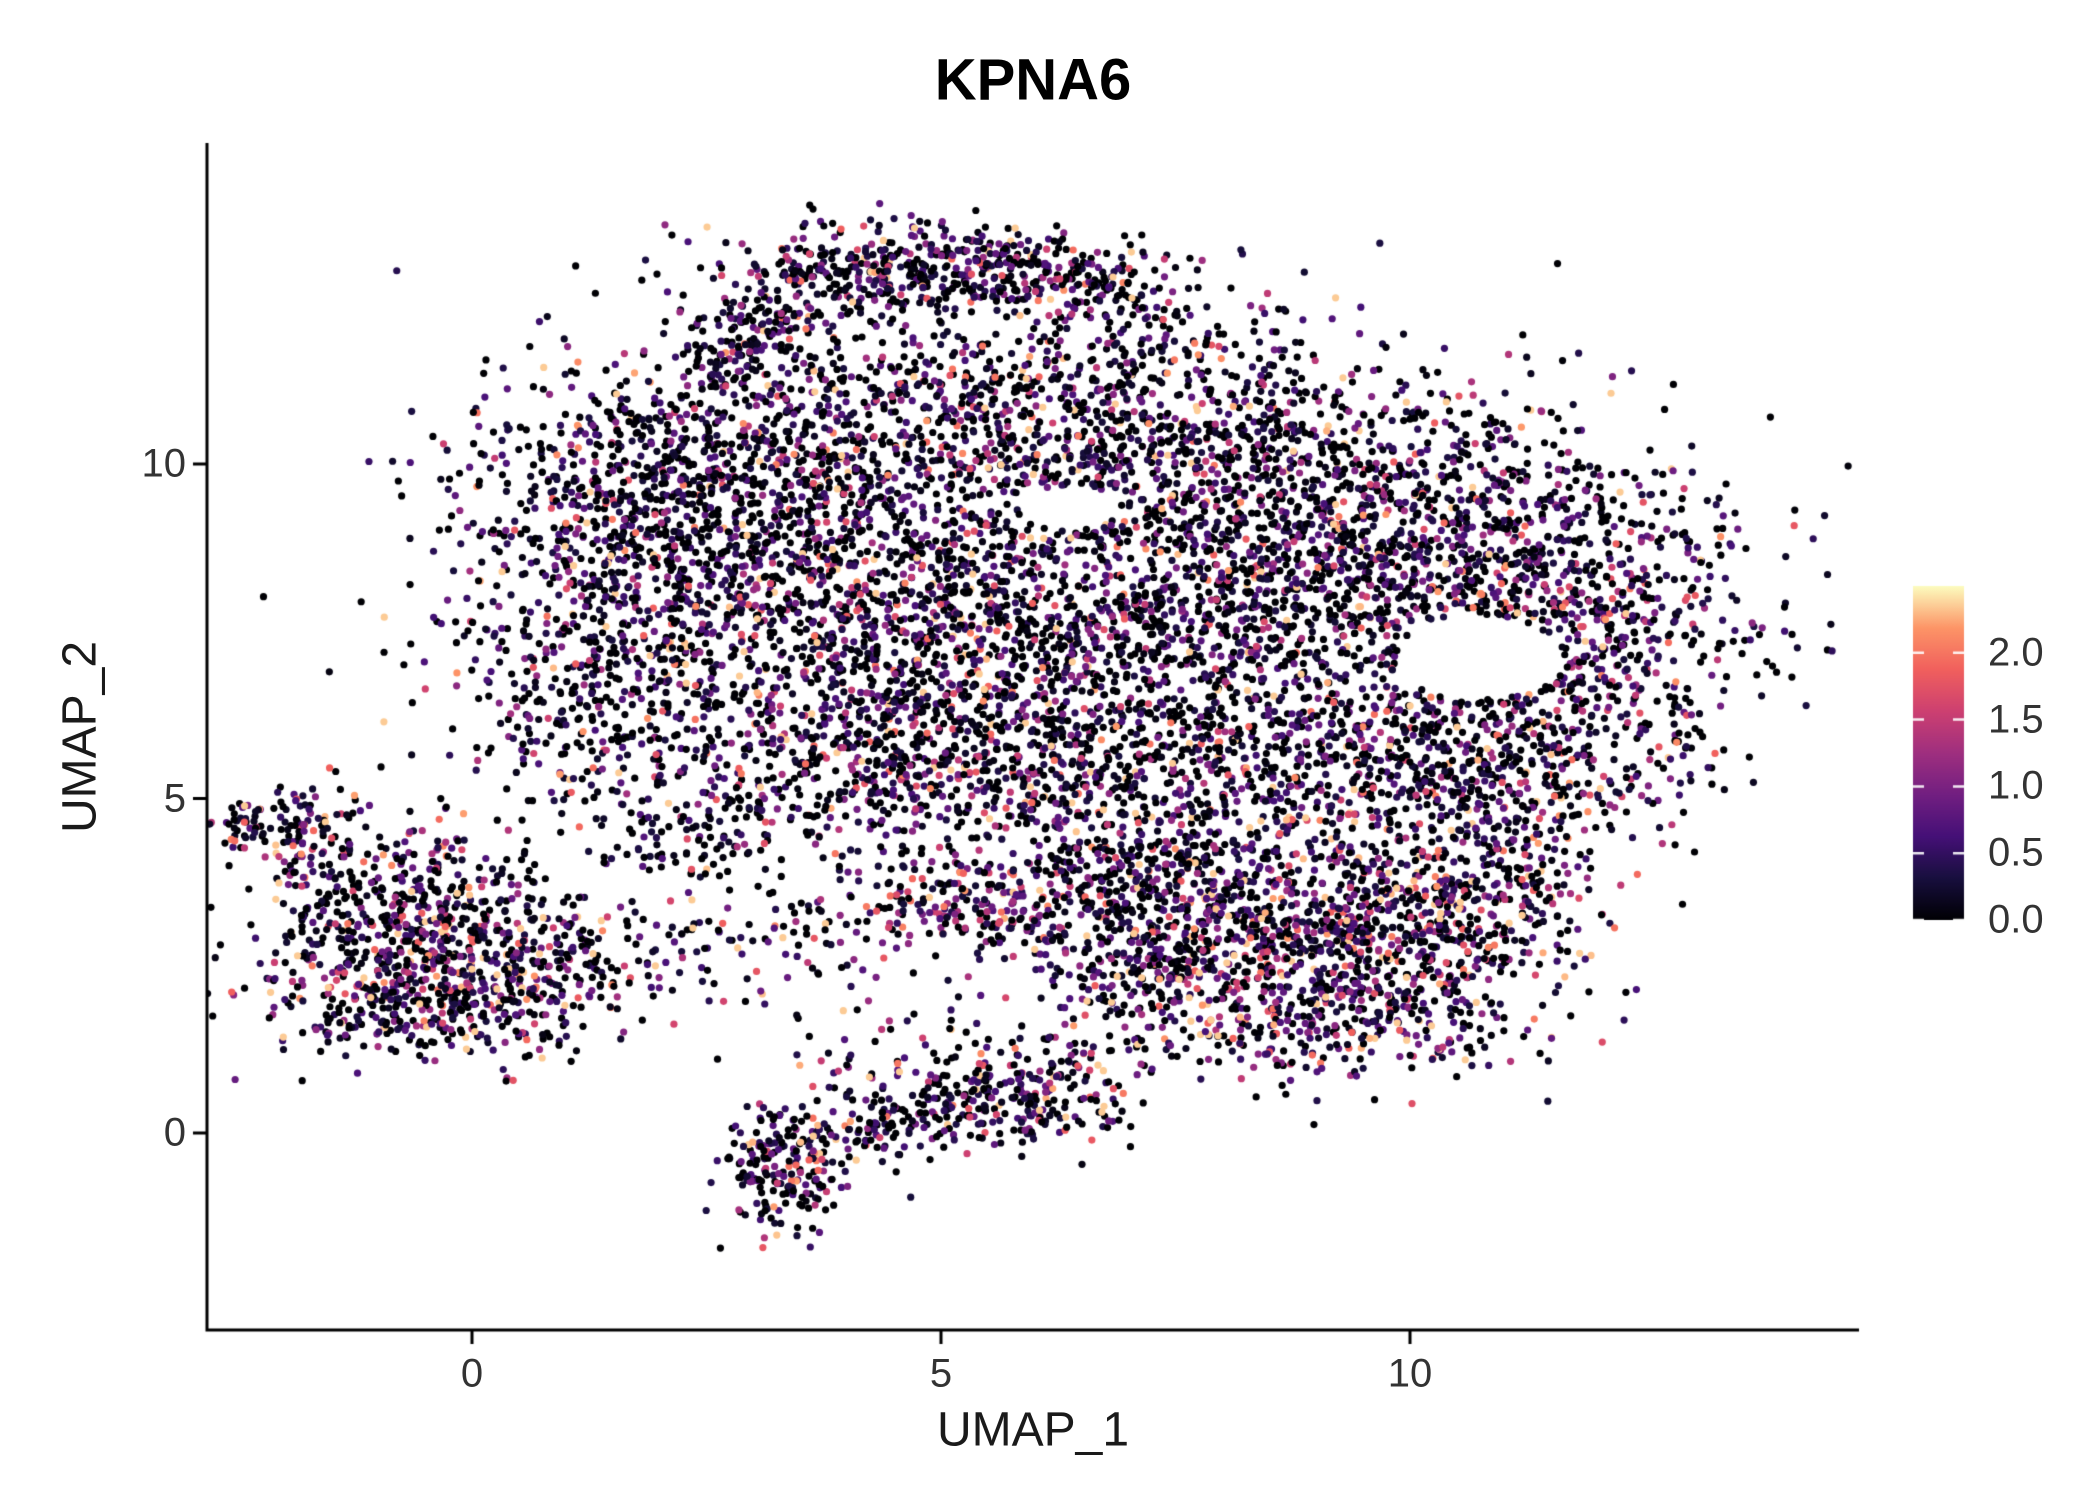 The width and height of the screenshot is (2100, 1500). Describe the element at coordinates (164, 463) in the screenshot. I see `y-tick-label: 10` at that location.